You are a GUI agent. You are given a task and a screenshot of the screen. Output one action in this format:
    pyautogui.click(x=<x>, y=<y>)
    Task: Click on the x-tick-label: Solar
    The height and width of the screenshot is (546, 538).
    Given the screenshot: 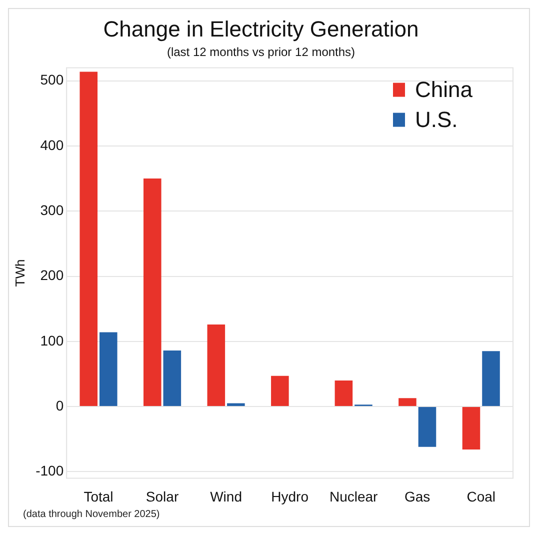 What is the action you would take?
    pyautogui.click(x=162, y=496)
    